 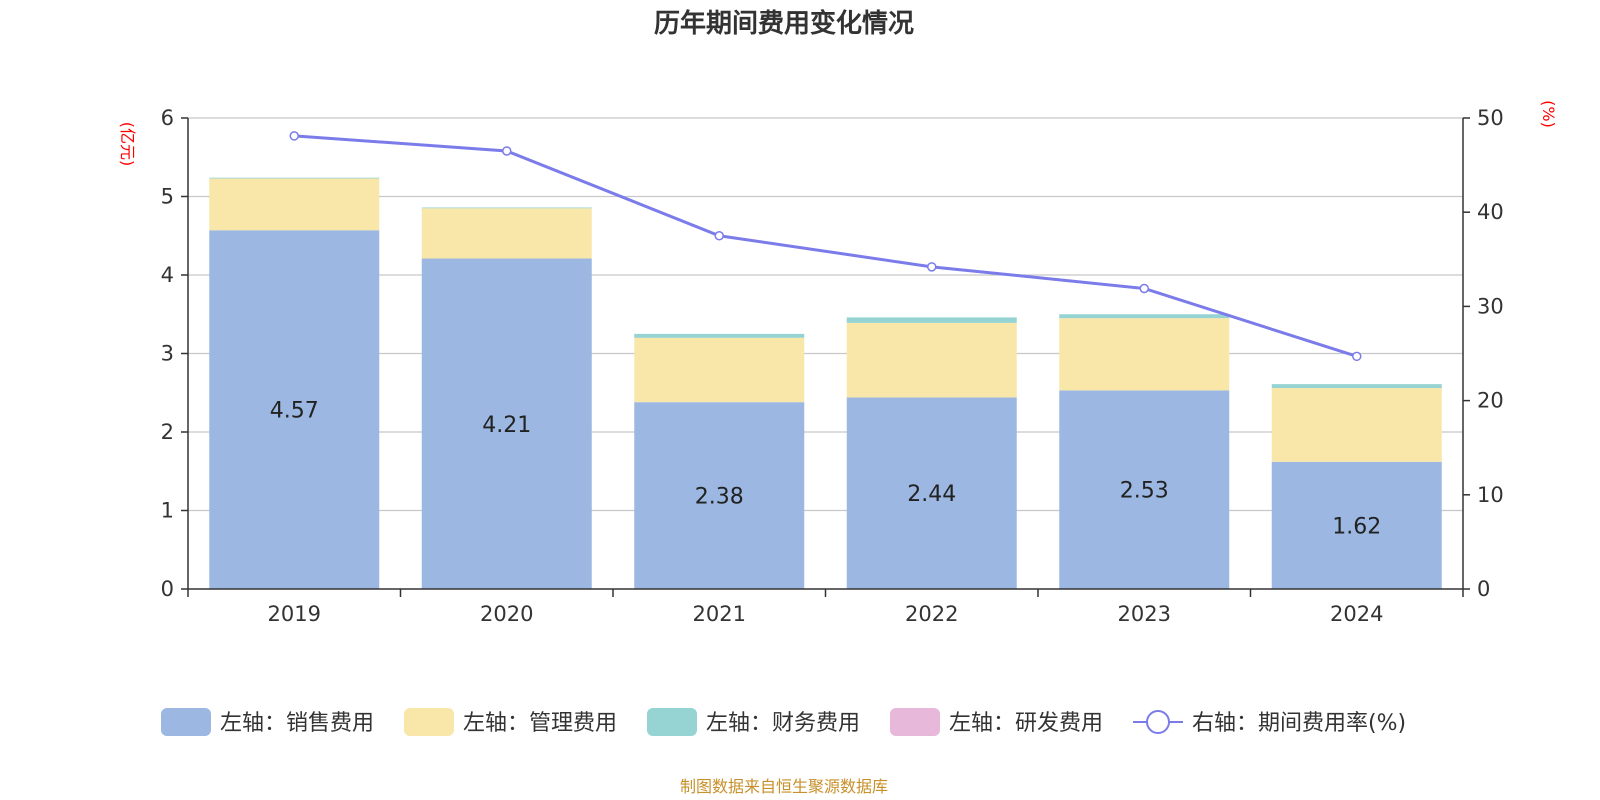 What do you see at coordinates (167, 589) in the screenshot?
I see `left-axis-tick-label: 0` at bounding box center [167, 589].